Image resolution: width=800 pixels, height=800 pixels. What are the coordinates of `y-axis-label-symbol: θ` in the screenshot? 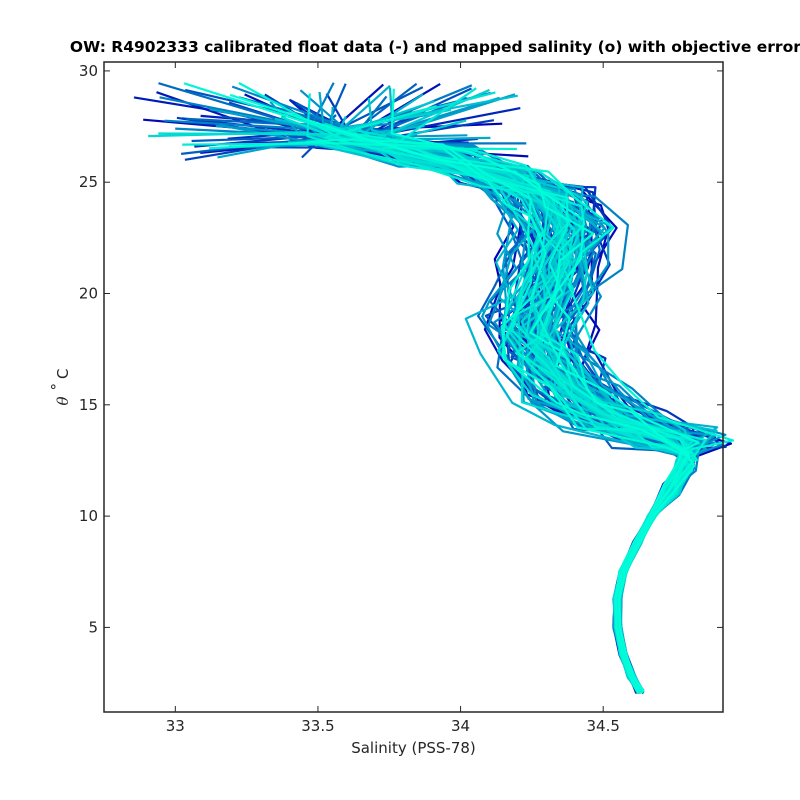 It's located at (63, 400).